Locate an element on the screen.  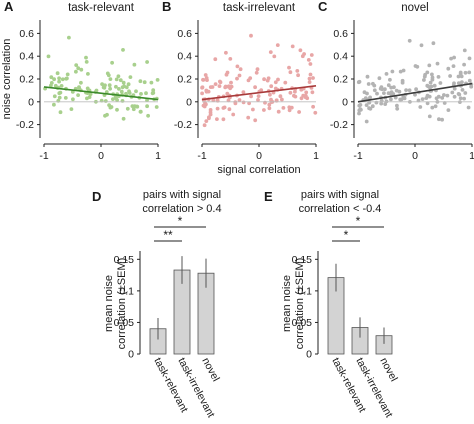
title-line: correlation > 0.4 is located at coordinates (181, 209).